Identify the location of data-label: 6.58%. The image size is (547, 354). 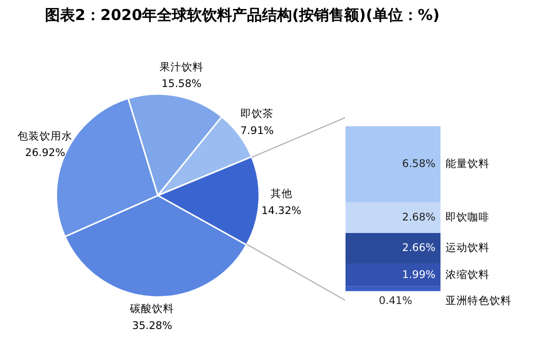
(419, 164).